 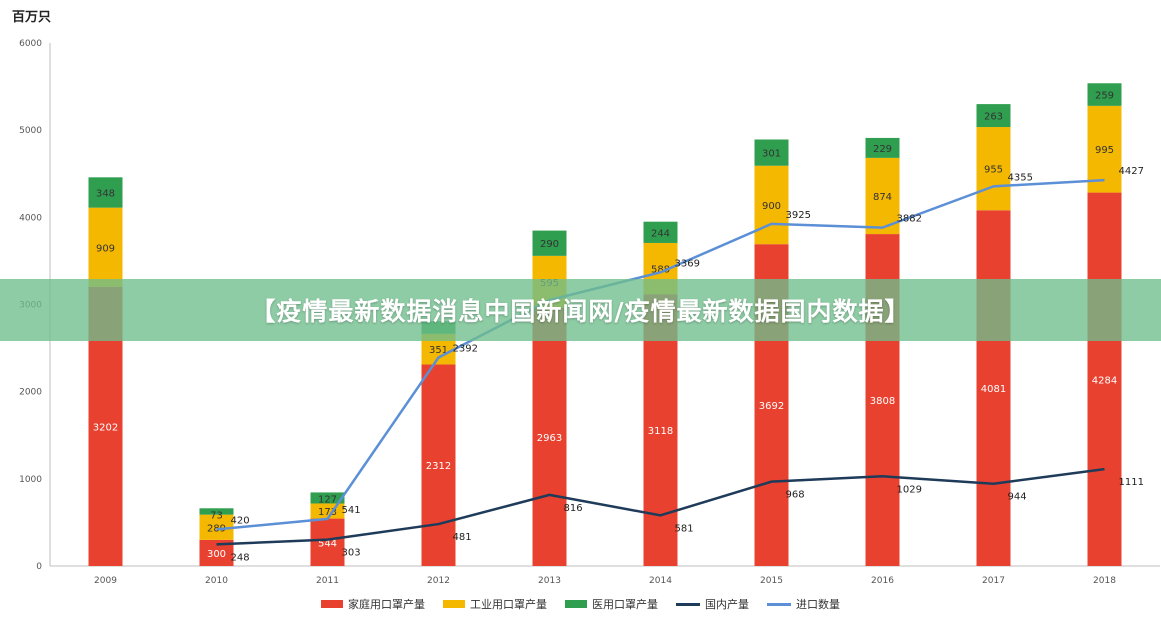 I want to click on x-tick-label: 2018, so click(x=1104, y=581).